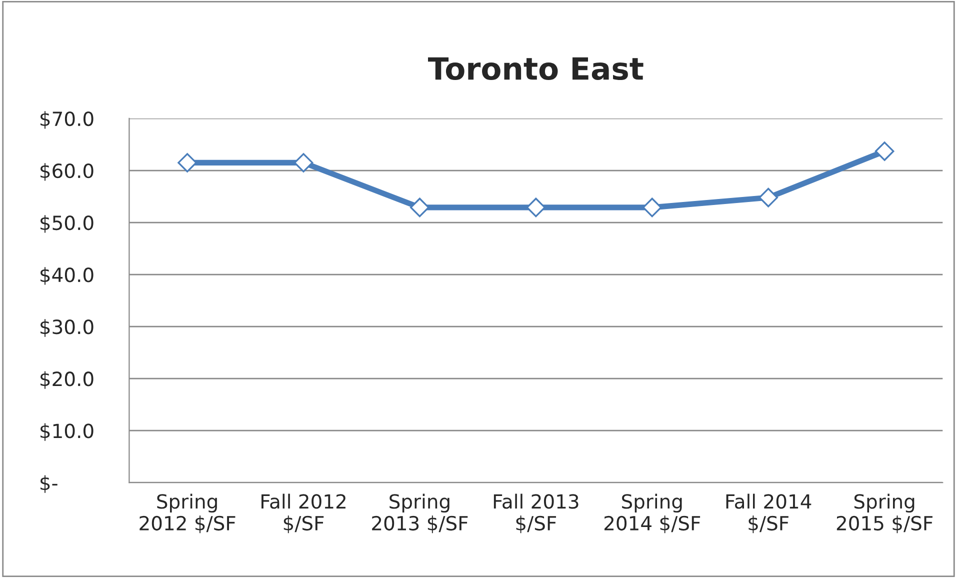 Image resolution: width=957 pixels, height=578 pixels. What do you see at coordinates (67, 172) in the screenshot?
I see `y-tick-label: $60.0` at bounding box center [67, 172].